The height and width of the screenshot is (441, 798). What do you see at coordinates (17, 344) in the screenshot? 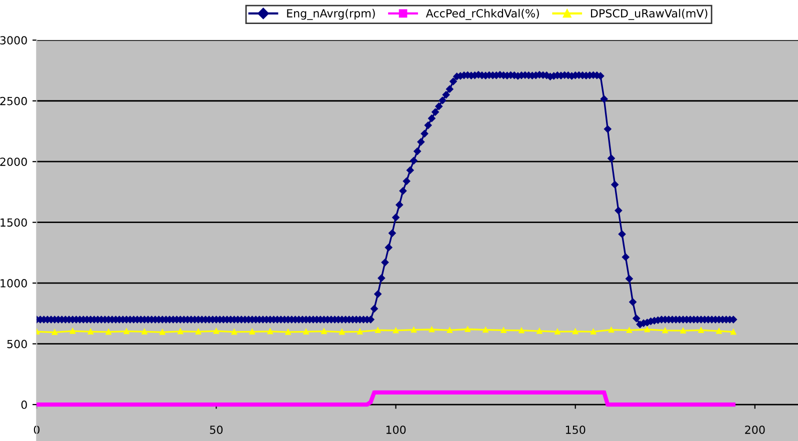
I see `y-tick-label: 500` at bounding box center [17, 344].